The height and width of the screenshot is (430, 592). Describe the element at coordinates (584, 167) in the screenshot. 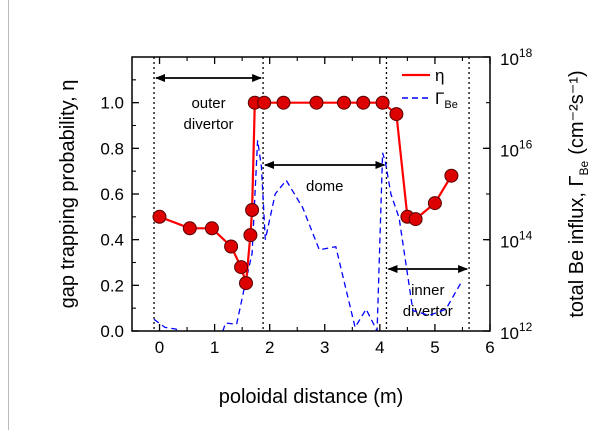

I see `right-y-axis-title-sub: Be` at that location.